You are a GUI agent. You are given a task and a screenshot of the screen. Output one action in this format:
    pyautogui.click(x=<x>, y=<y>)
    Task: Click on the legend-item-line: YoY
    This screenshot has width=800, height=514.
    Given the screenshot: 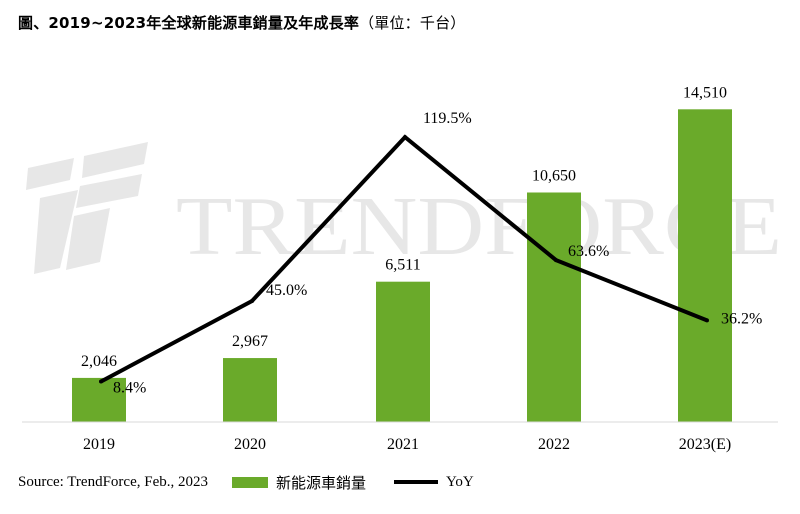 What is the action you would take?
    pyautogui.click(x=434, y=482)
    